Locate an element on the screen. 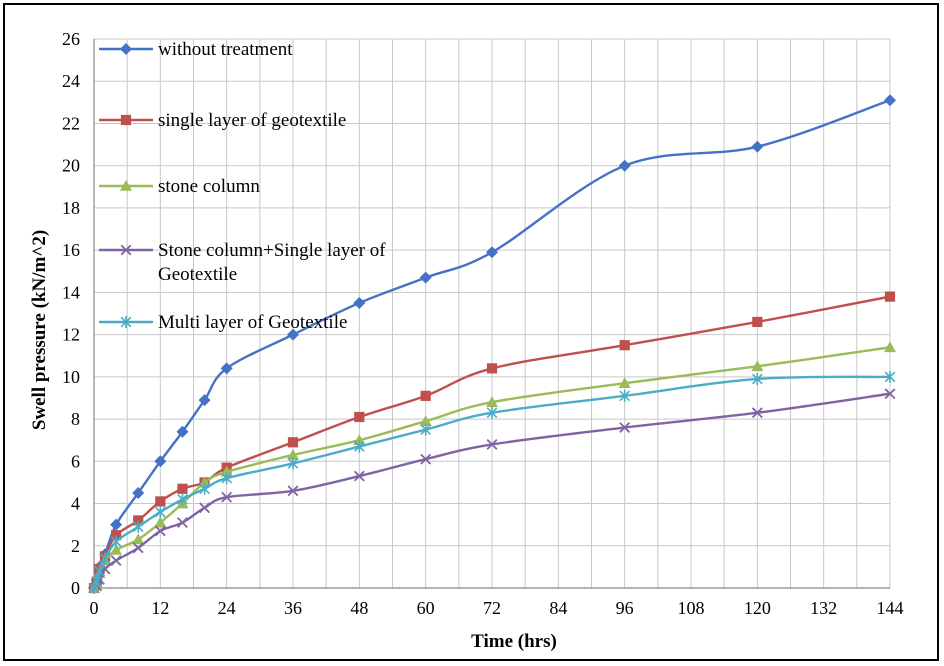  y-tick-label: 10 is located at coordinates (71, 377).